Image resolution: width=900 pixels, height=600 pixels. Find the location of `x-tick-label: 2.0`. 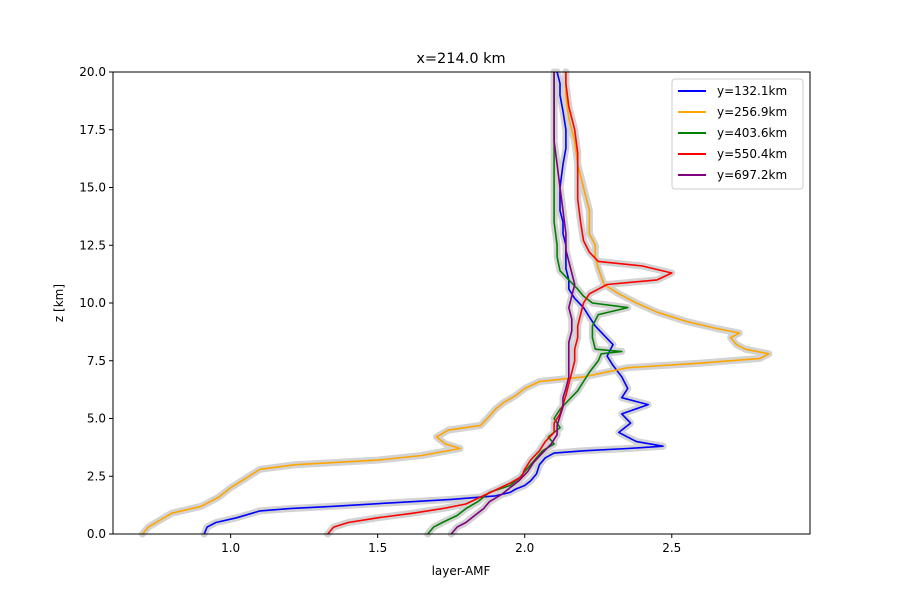

x-tick-label: 2.0 is located at coordinates (524, 548).